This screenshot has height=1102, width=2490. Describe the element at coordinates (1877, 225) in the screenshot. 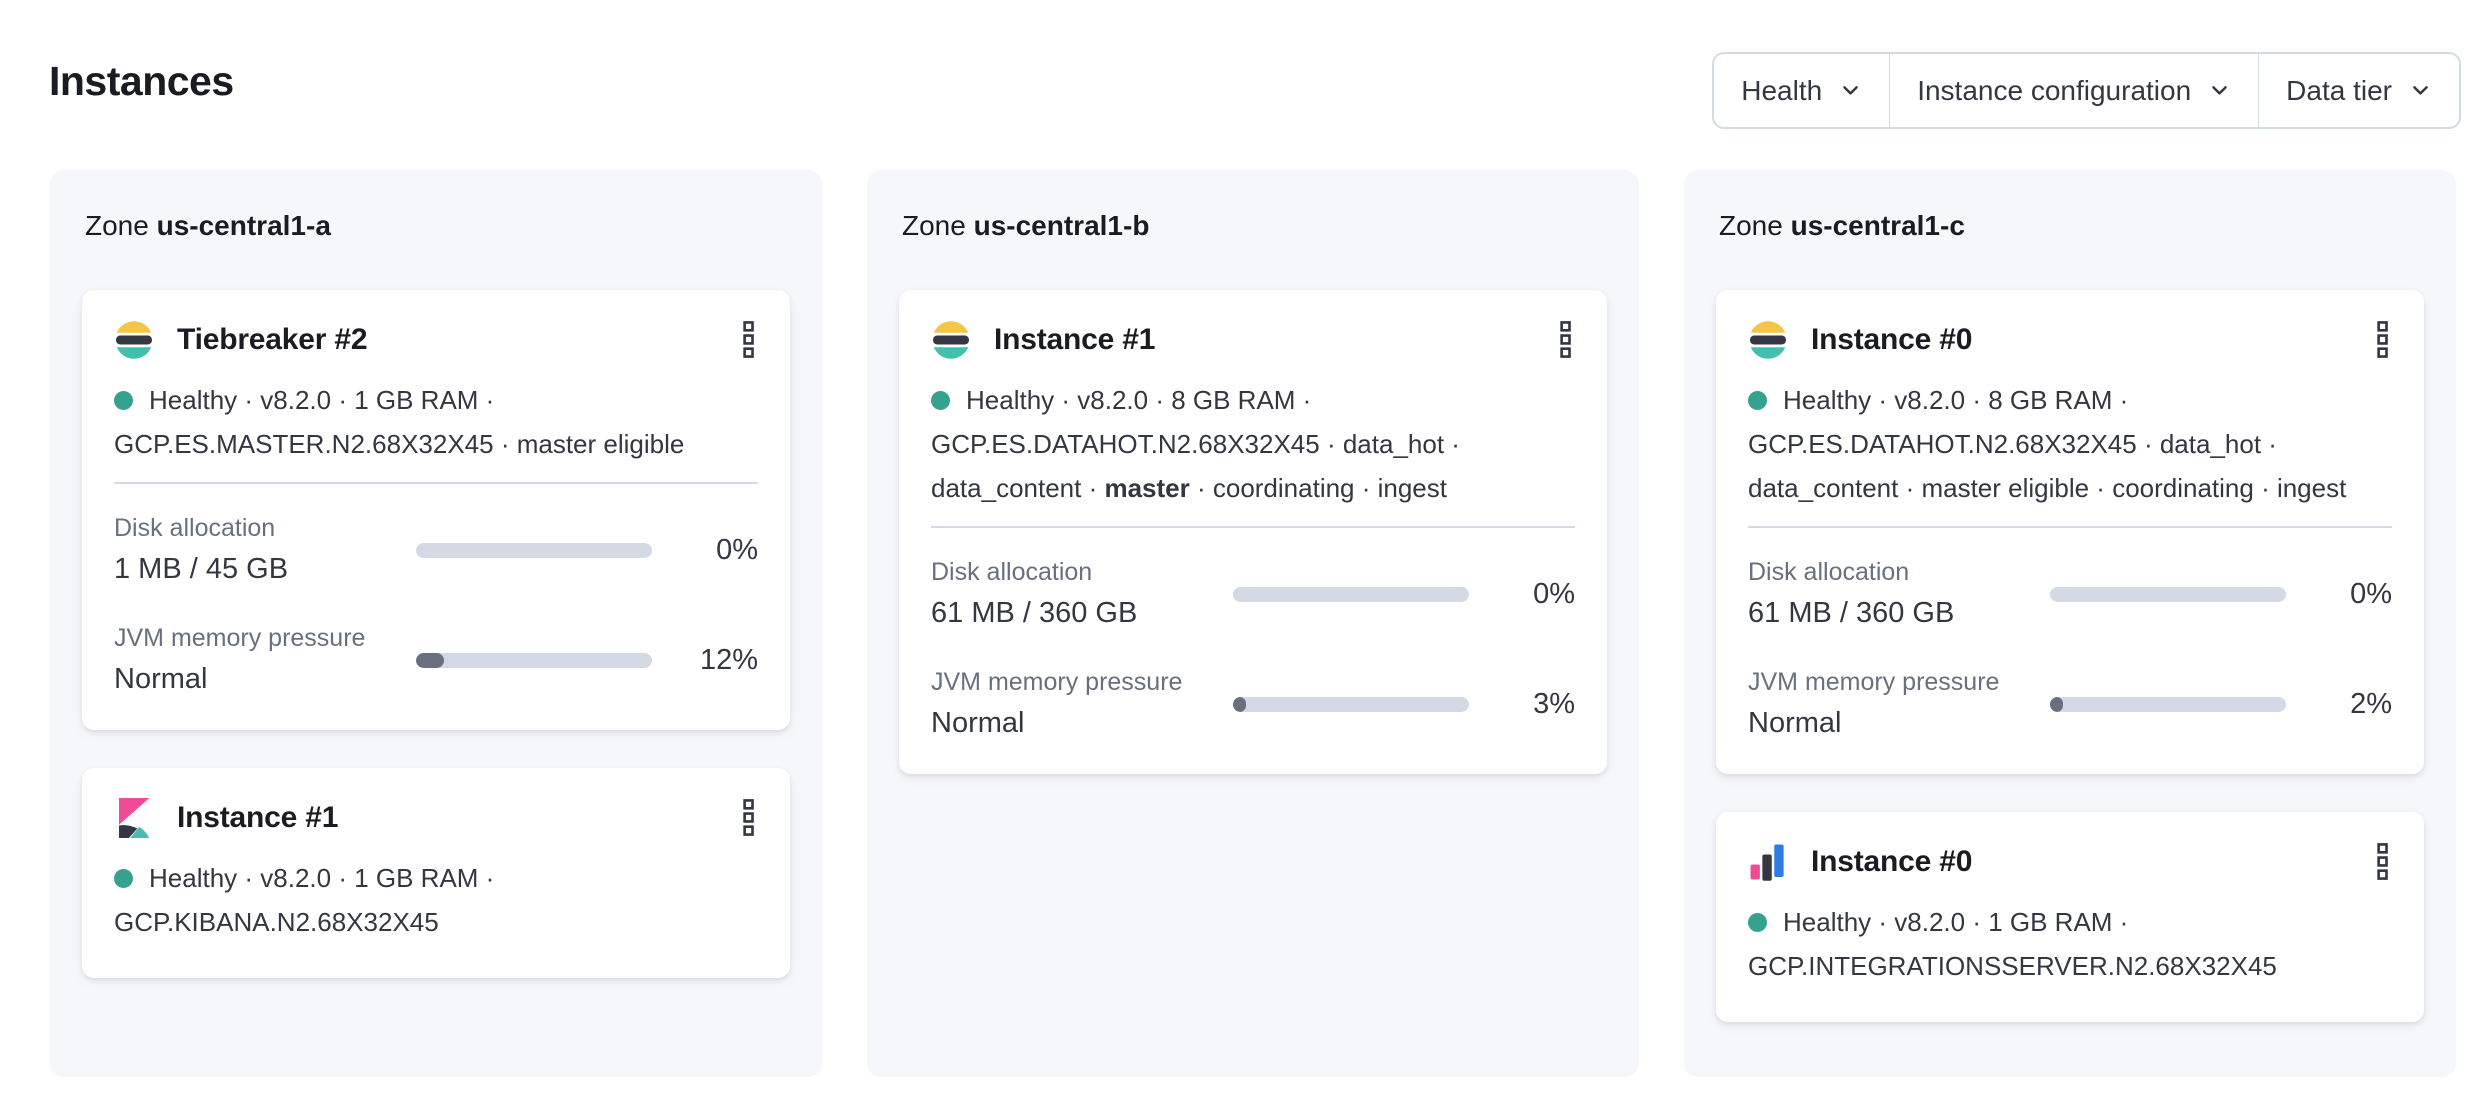

I see `zone-name: us-central1-c` at that location.